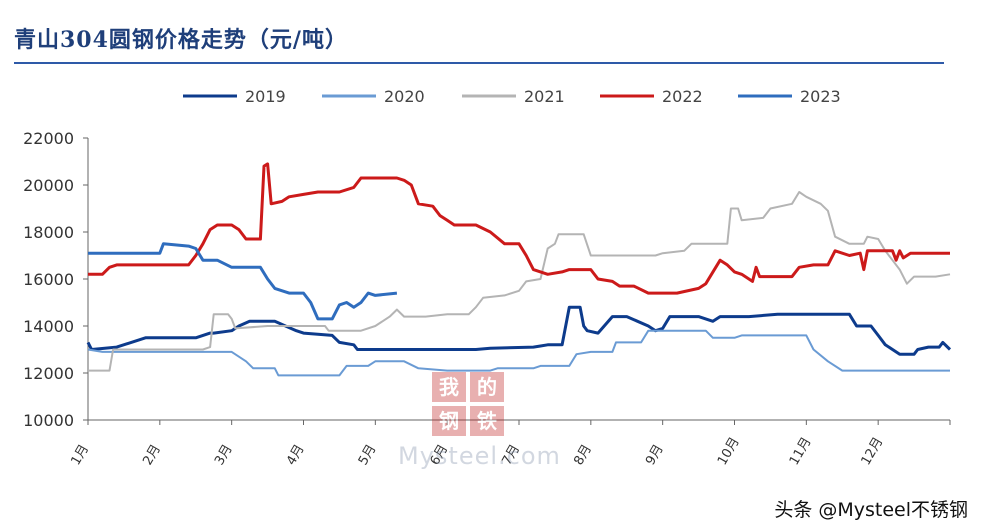 Image resolution: width=984 pixels, height=530 pixels. Describe the element at coordinates (655, 455) in the screenshot. I see `x-tick-label: 9月` at that location.